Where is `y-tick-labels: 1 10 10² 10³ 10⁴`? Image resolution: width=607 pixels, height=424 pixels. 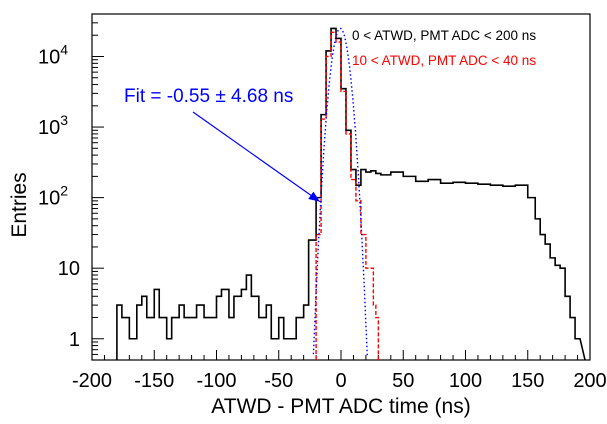 y-tick-labels: 1 10 10² 10³ 10⁴ is located at coordinates (59, 195).